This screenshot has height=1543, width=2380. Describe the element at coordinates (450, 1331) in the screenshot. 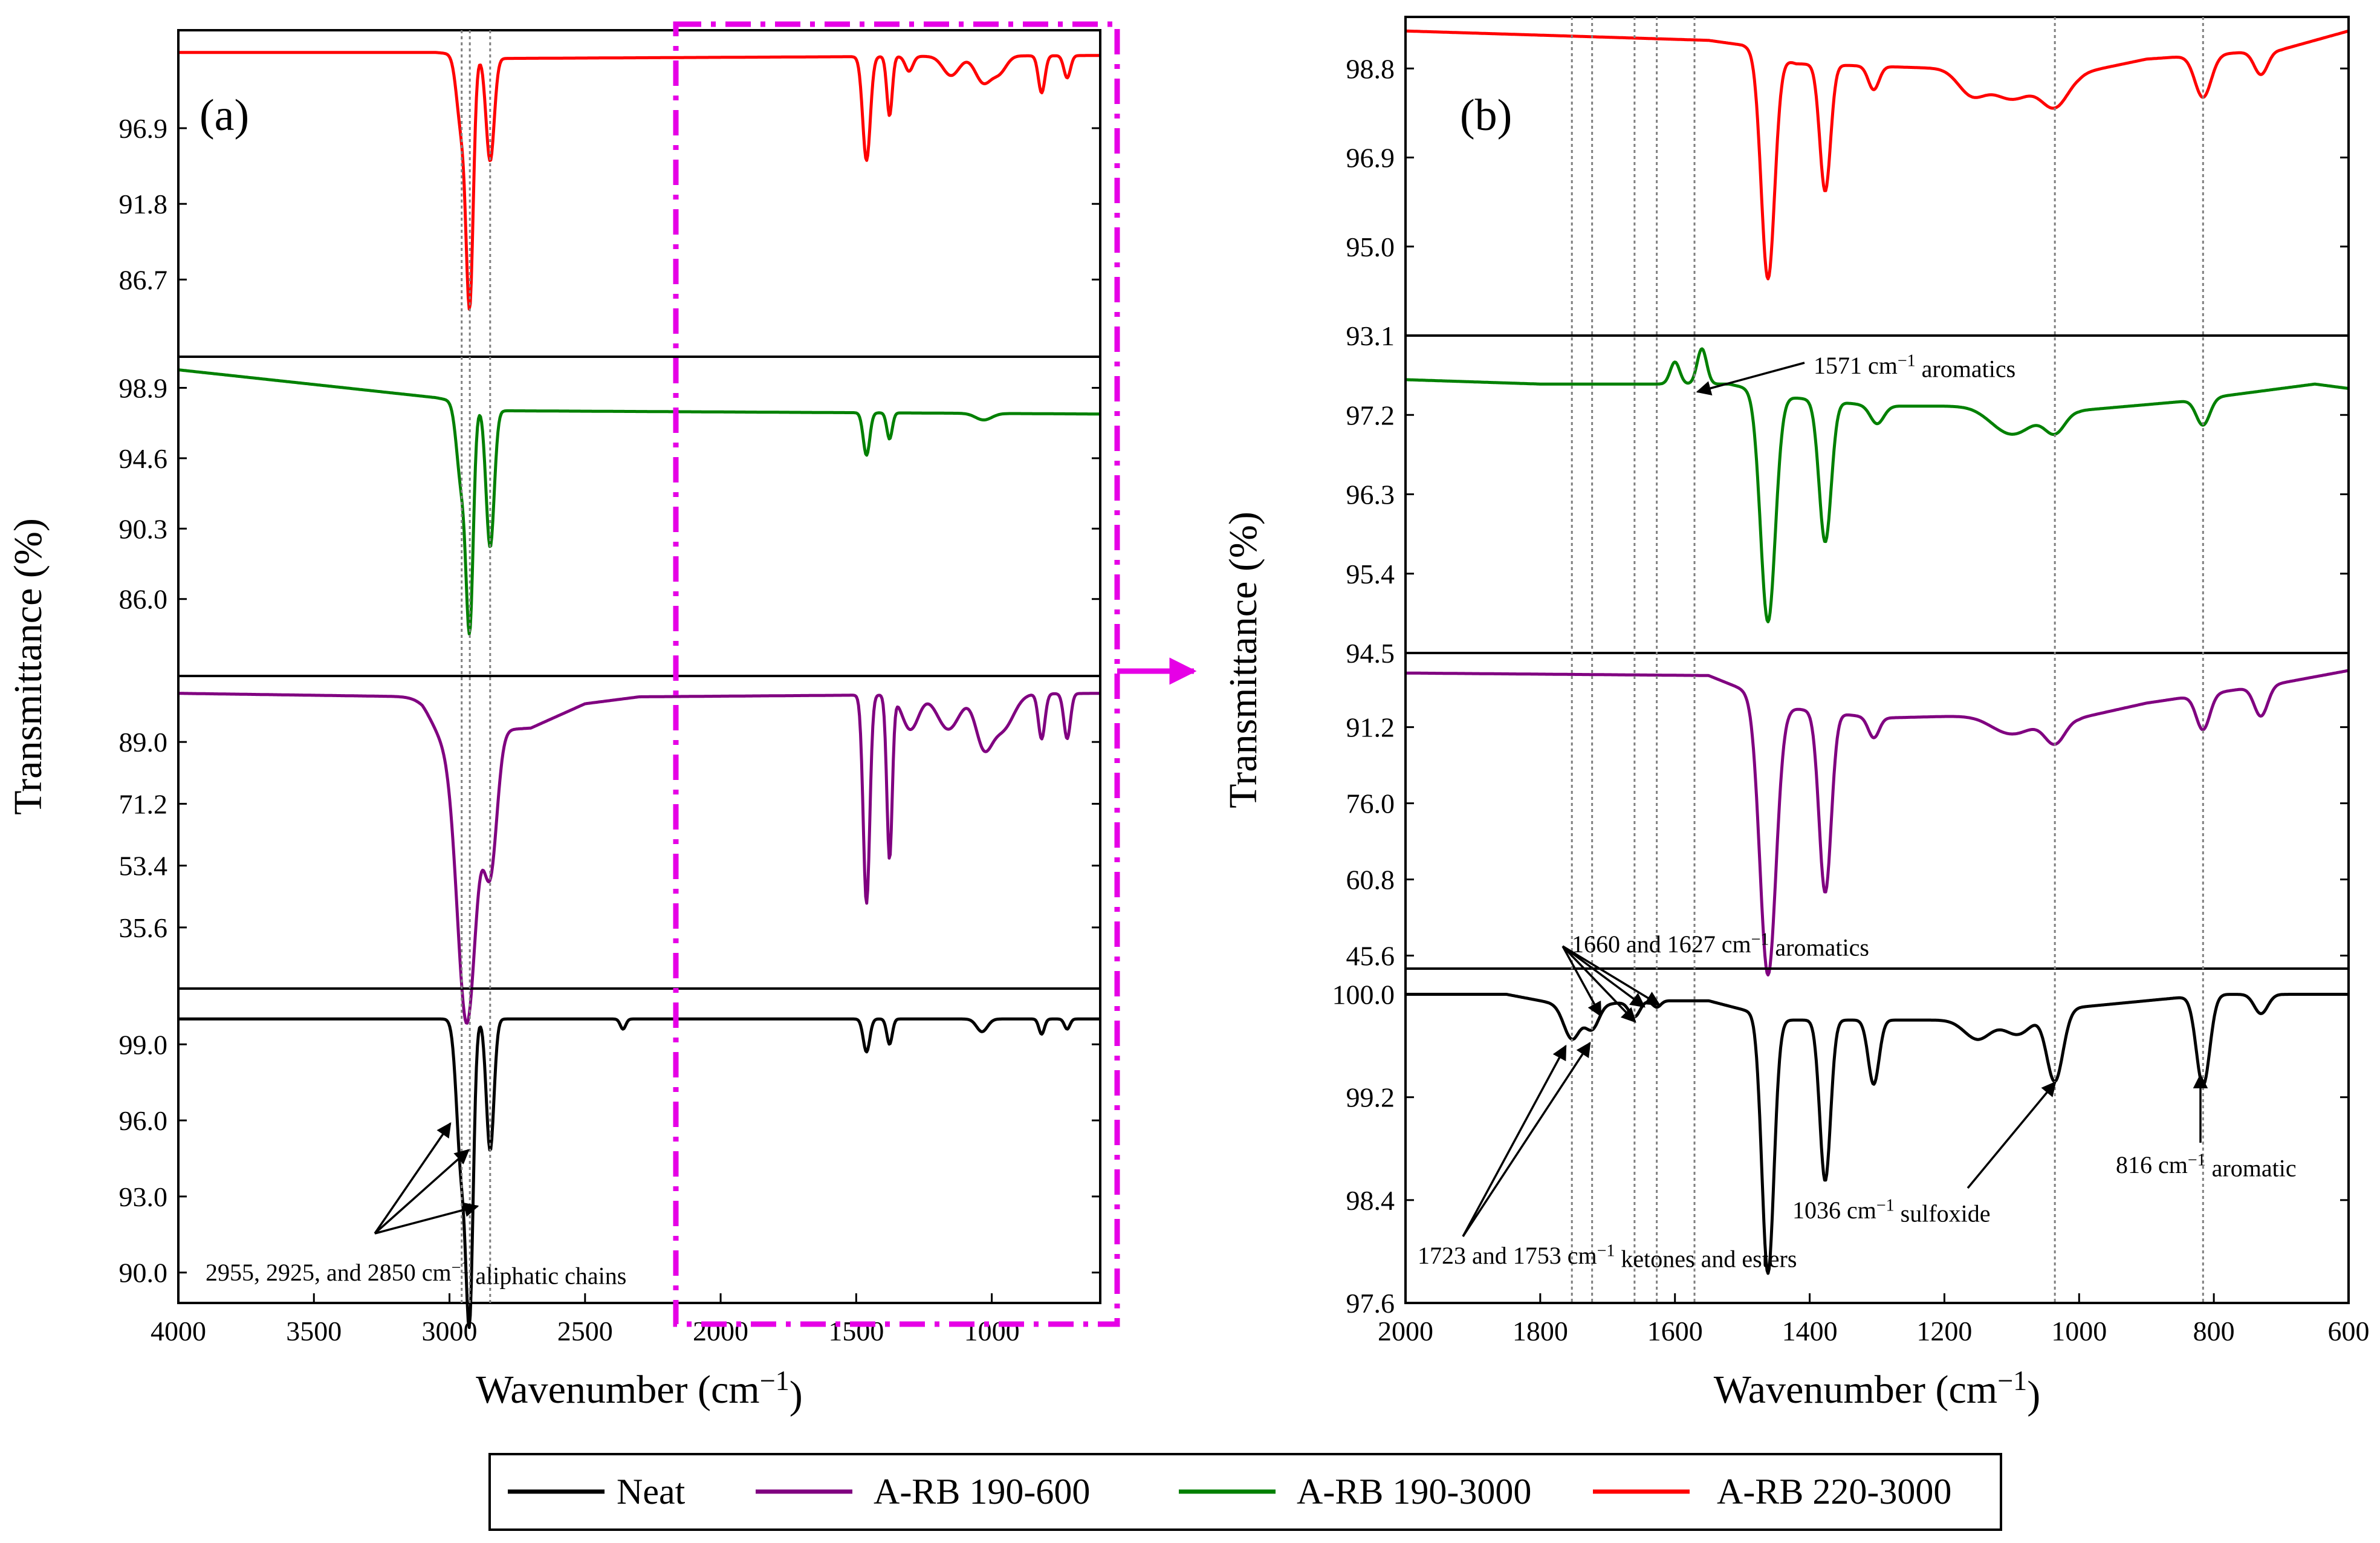

I see `x-tick-label: 3000` at that location.